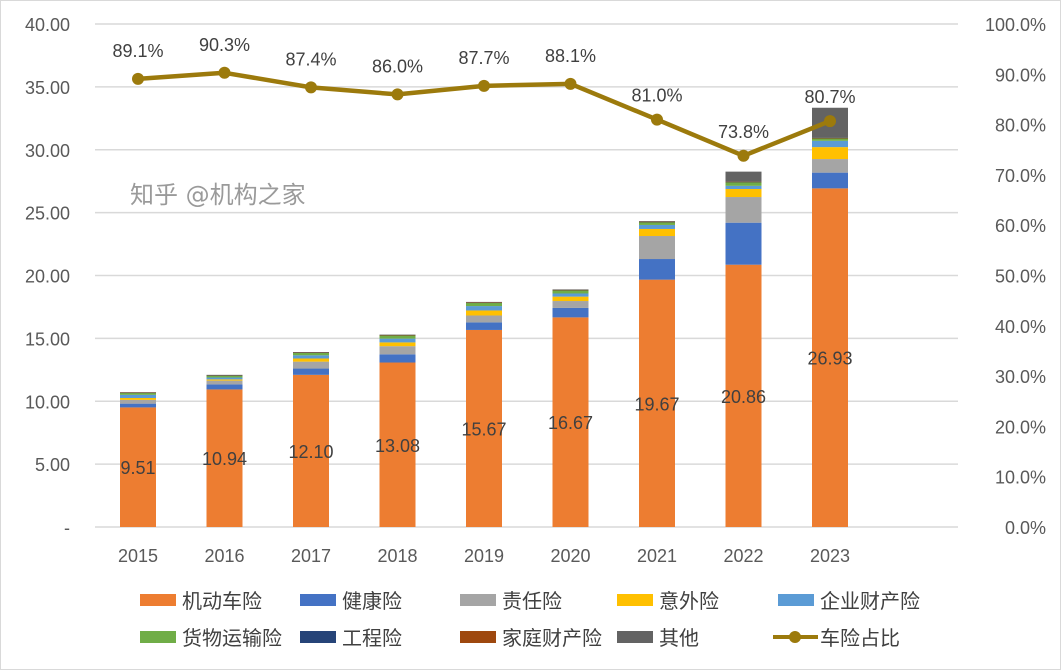 The image size is (1061, 670). What do you see at coordinates (570, 56) in the screenshot?
I see `line-data-label: 88.1%` at bounding box center [570, 56].